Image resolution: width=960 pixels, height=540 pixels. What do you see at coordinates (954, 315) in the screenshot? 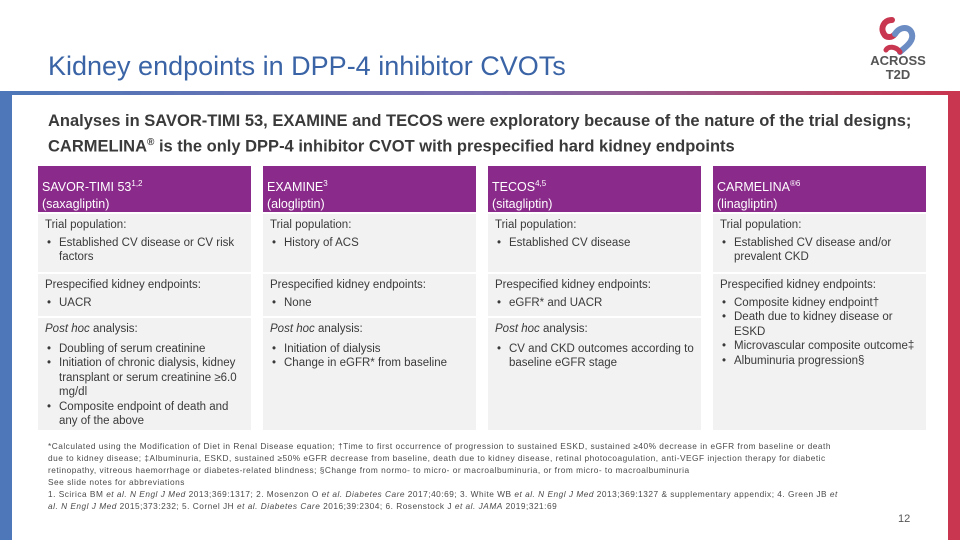
I see `right-accent-bar` at bounding box center [954, 315].